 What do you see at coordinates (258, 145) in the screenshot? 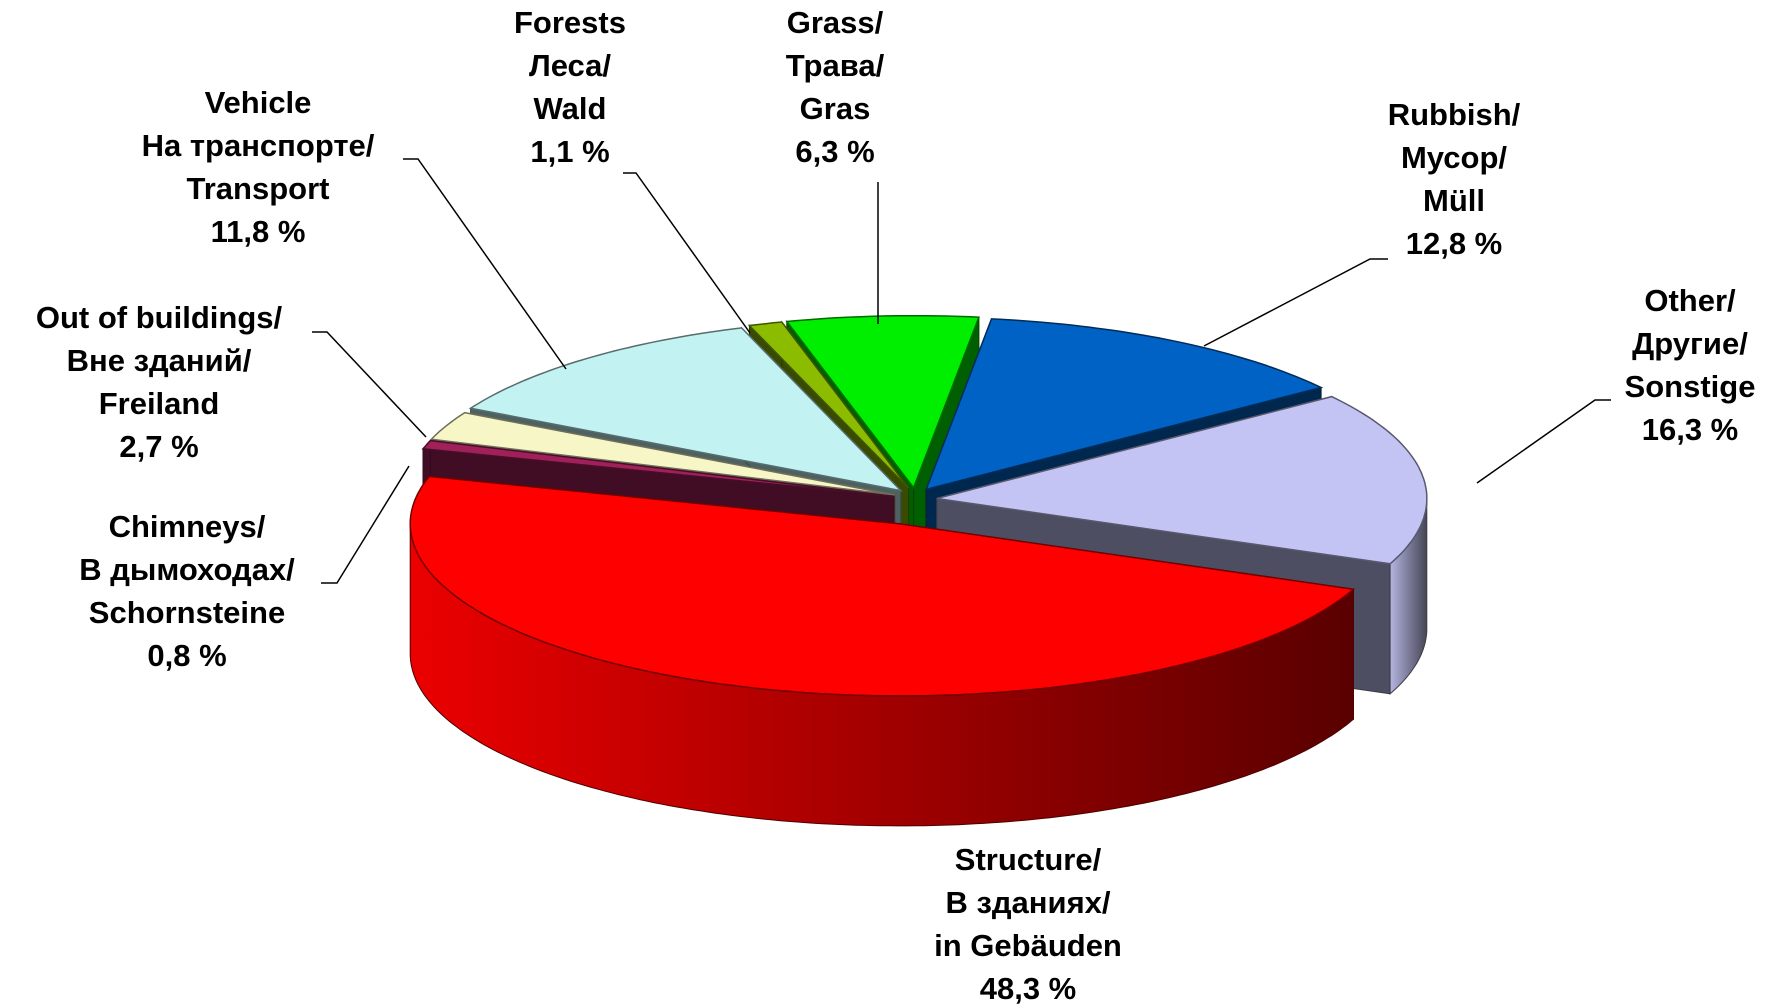
I see `slice-label: На транспорте/` at bounding box center [258, 145].